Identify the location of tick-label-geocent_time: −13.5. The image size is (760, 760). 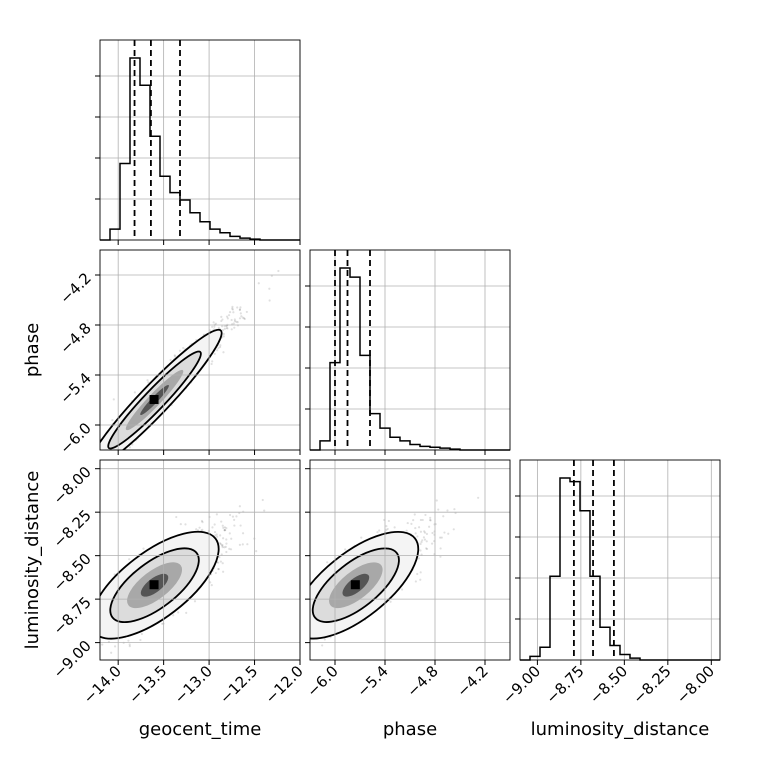
(147, 684).